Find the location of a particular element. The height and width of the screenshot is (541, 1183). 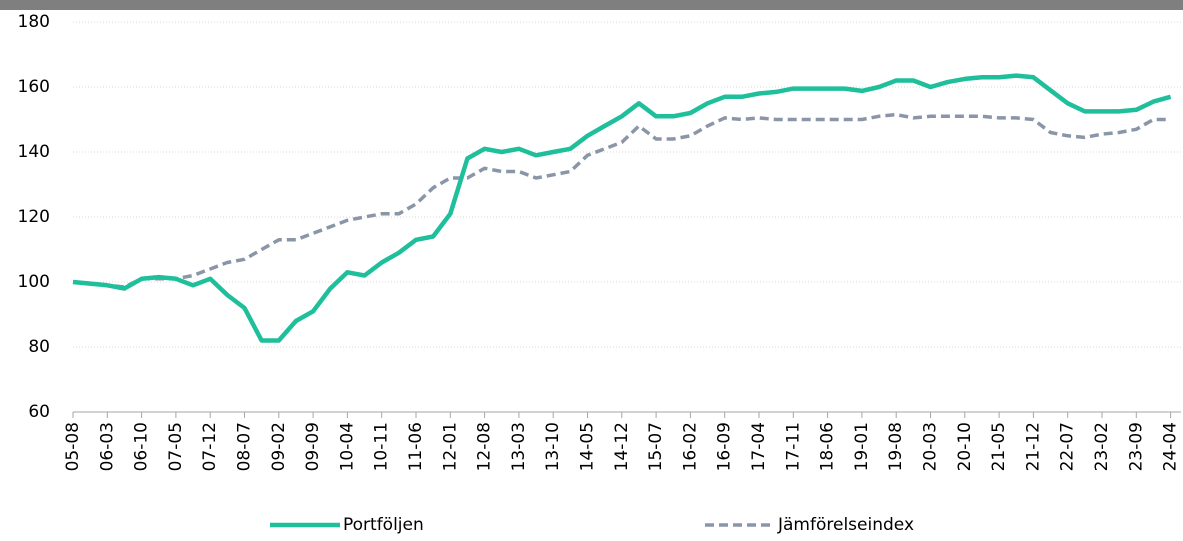

header-band is located at coordinates (591, 5).